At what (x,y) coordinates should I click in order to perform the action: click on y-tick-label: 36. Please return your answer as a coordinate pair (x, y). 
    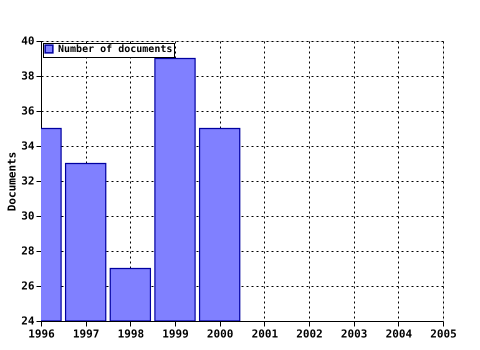
    Looking at the image, I should click on (28, 111).